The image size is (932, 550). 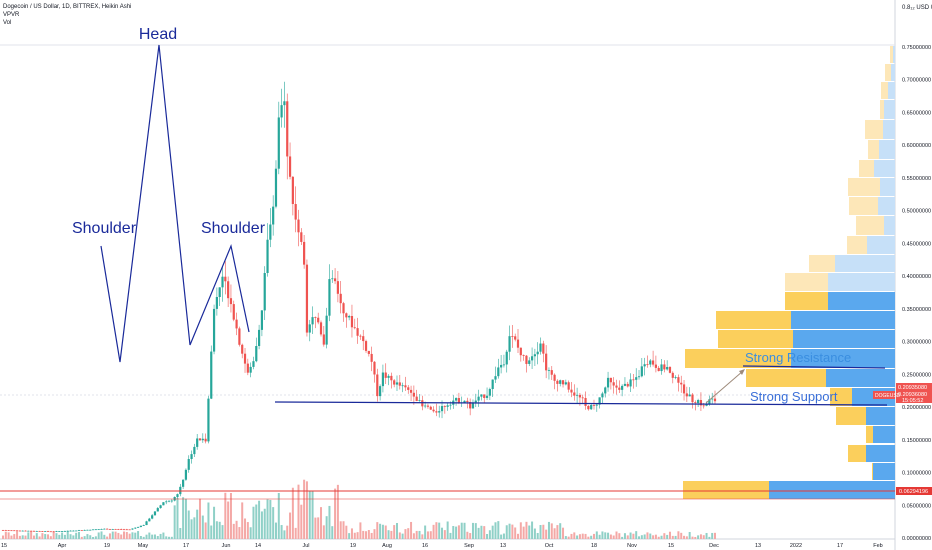 What do you see at coordinates (594, 546) in the screenshot?
I see `time-label: 18` at bounding box center [594, 546].